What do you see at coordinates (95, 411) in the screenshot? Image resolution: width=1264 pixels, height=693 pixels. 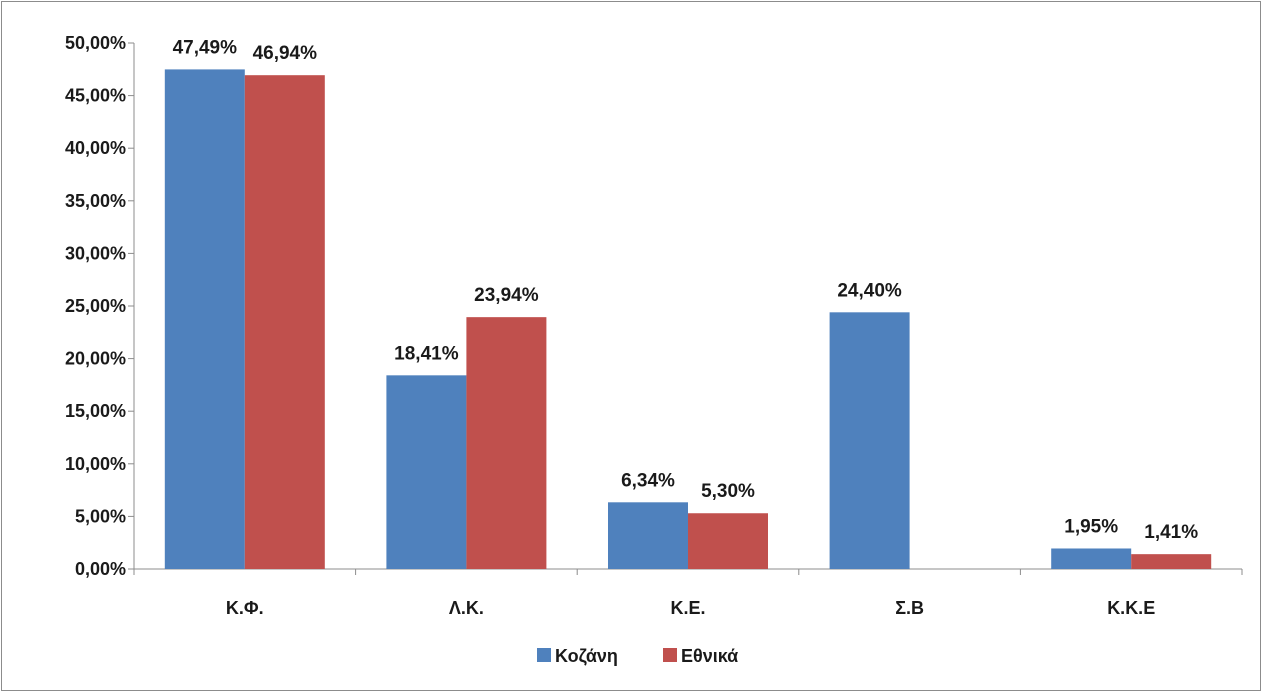 I see `y-tick-label: 15,00%` at bounding box center [95, 411].